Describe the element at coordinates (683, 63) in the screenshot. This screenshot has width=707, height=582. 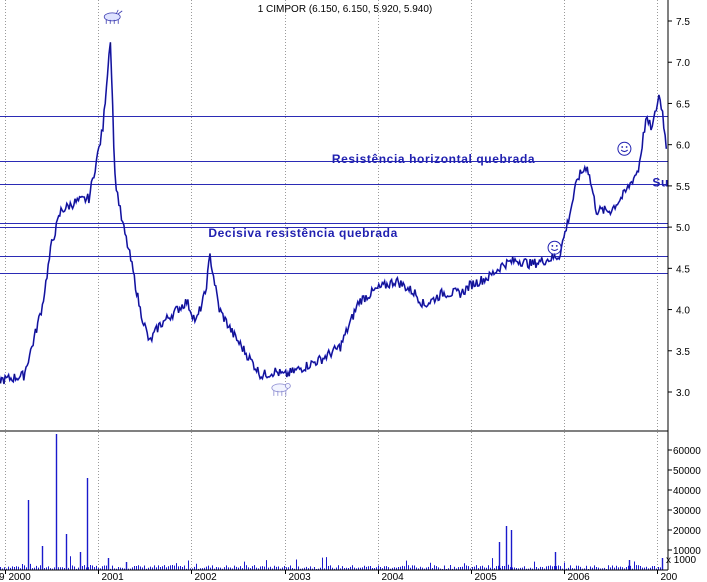
I see `price-tick-label: 7.0` at that location.